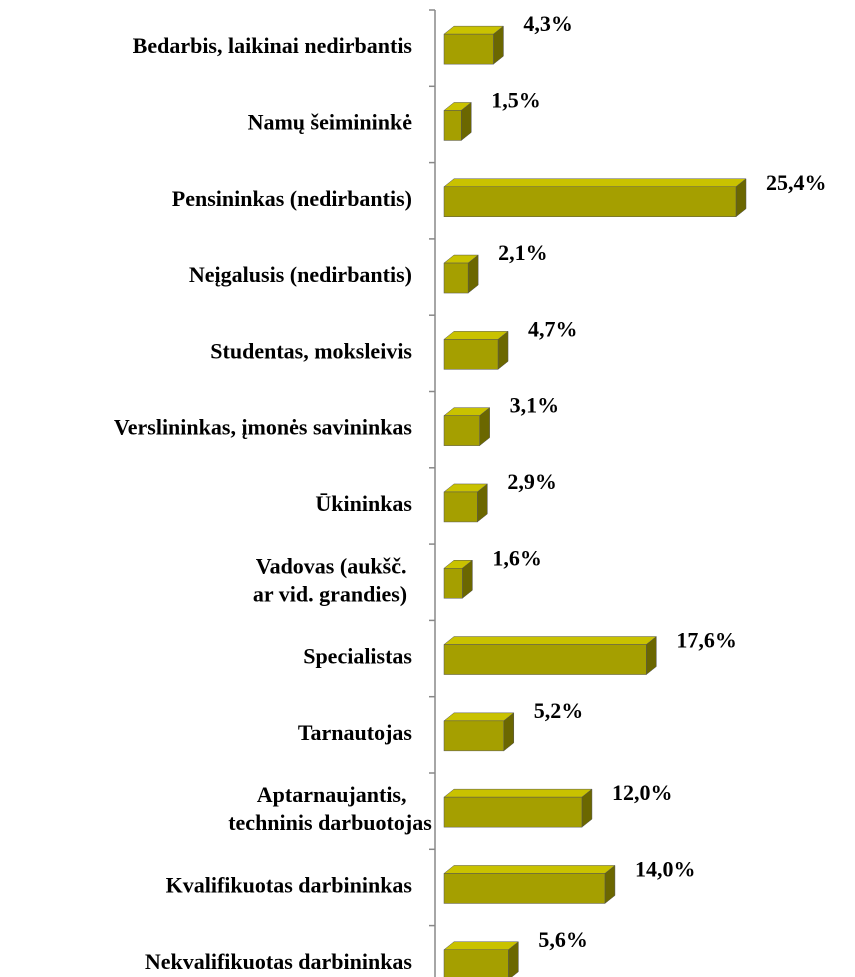  Describe the element at coordinates (532, 481) in the screenshot. I see `value-label: 2,9%` at that location.